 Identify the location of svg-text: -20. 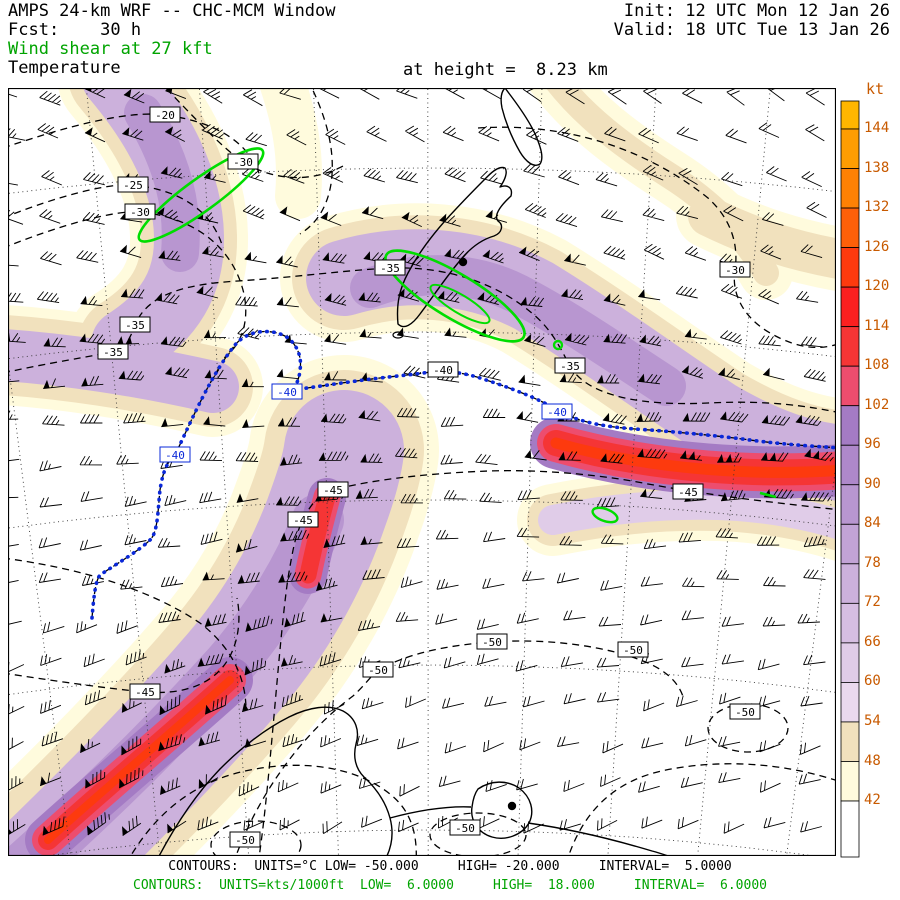
(165, 115).